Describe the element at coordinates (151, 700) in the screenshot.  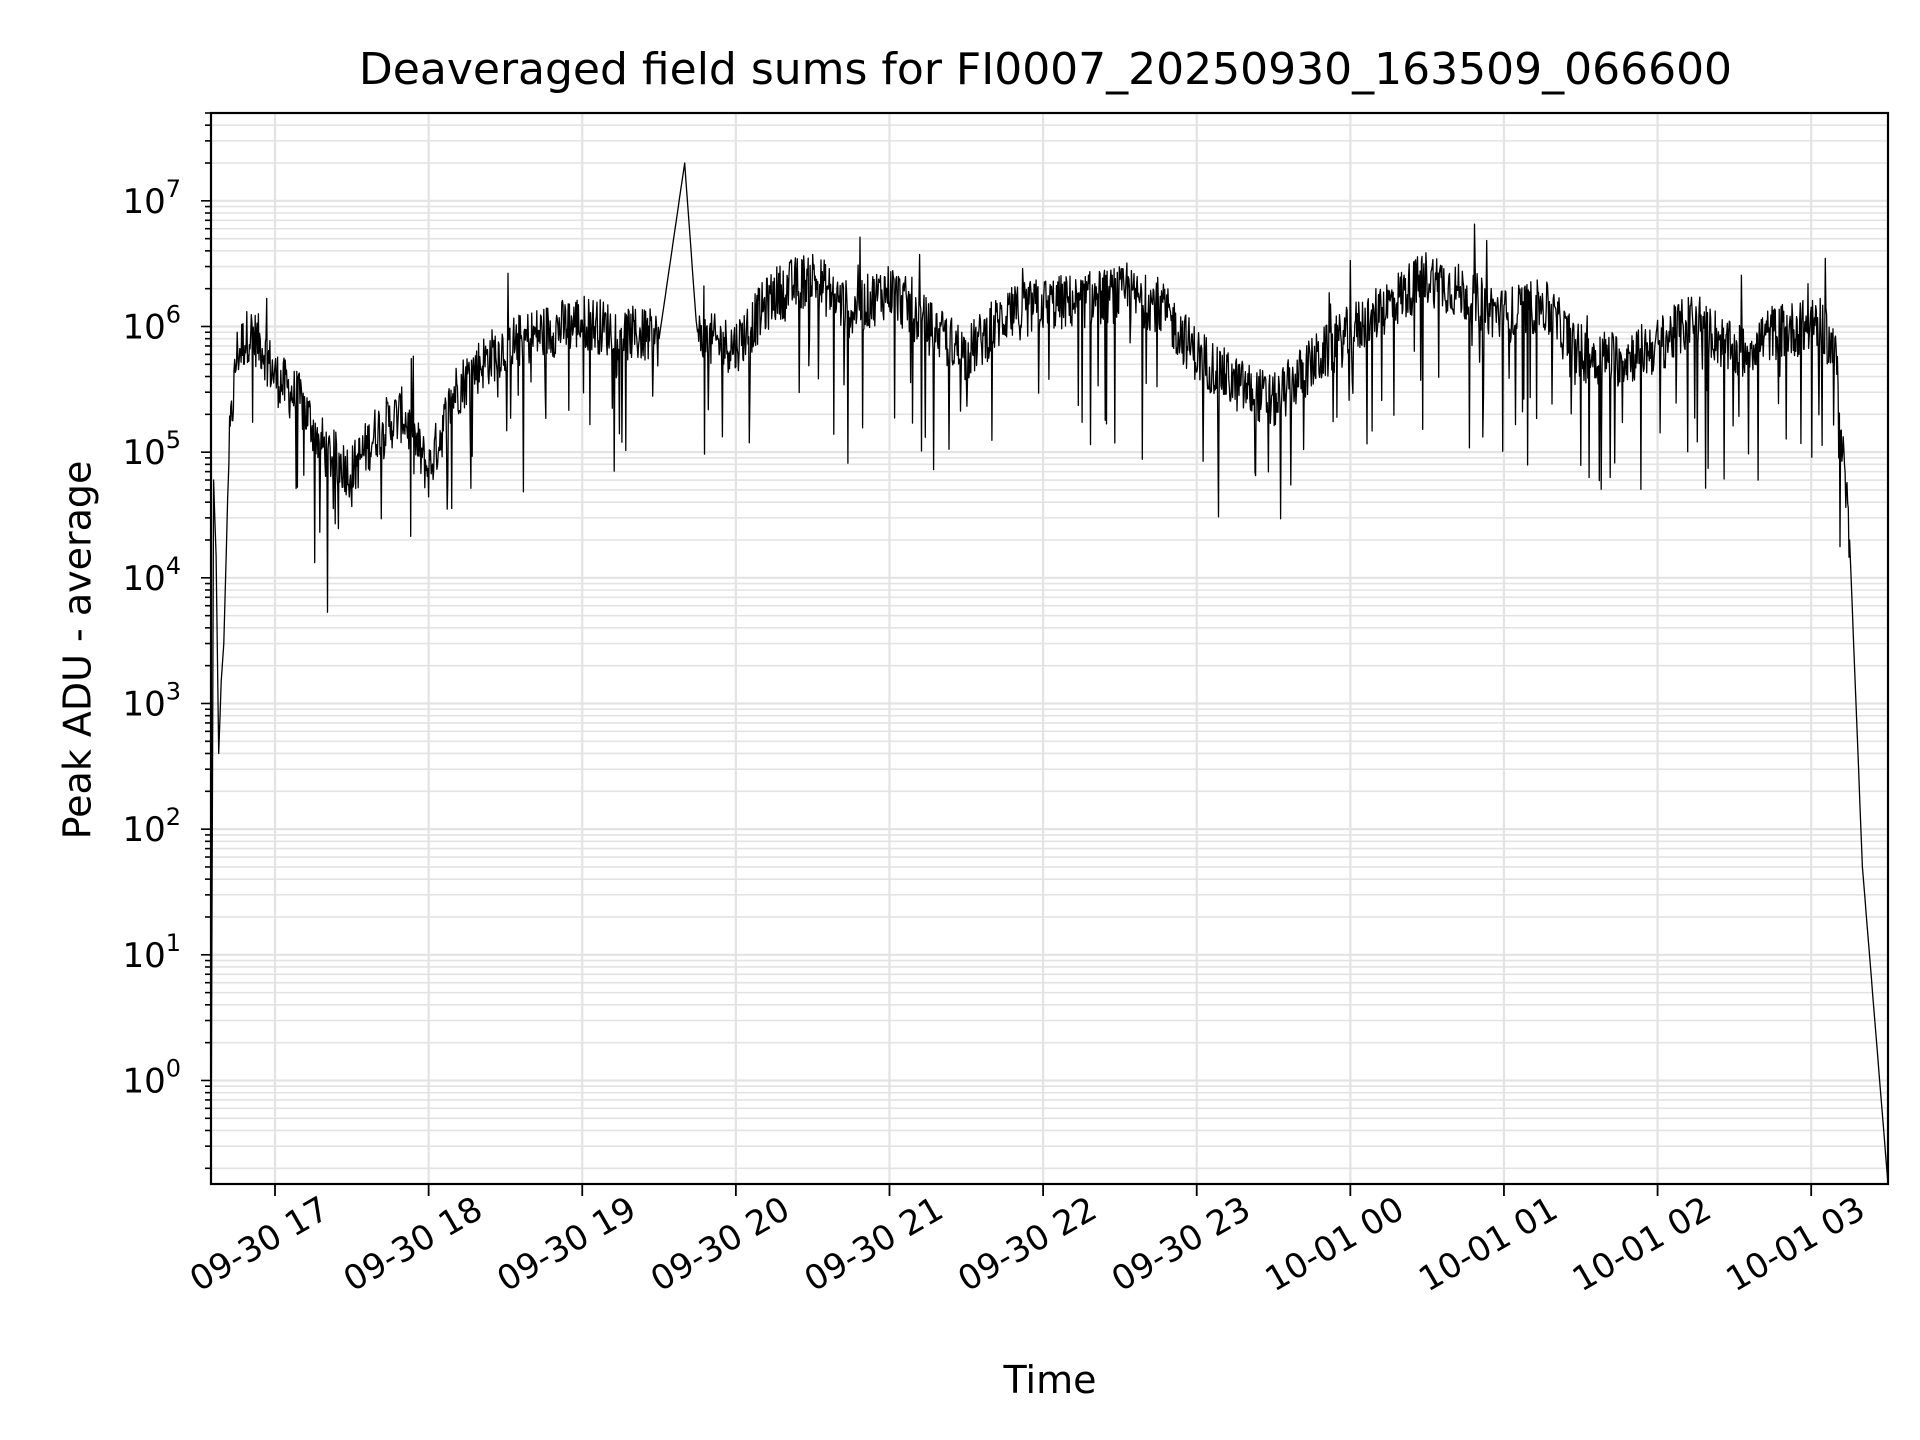
I see `y-tick-label: 10³` at that location.